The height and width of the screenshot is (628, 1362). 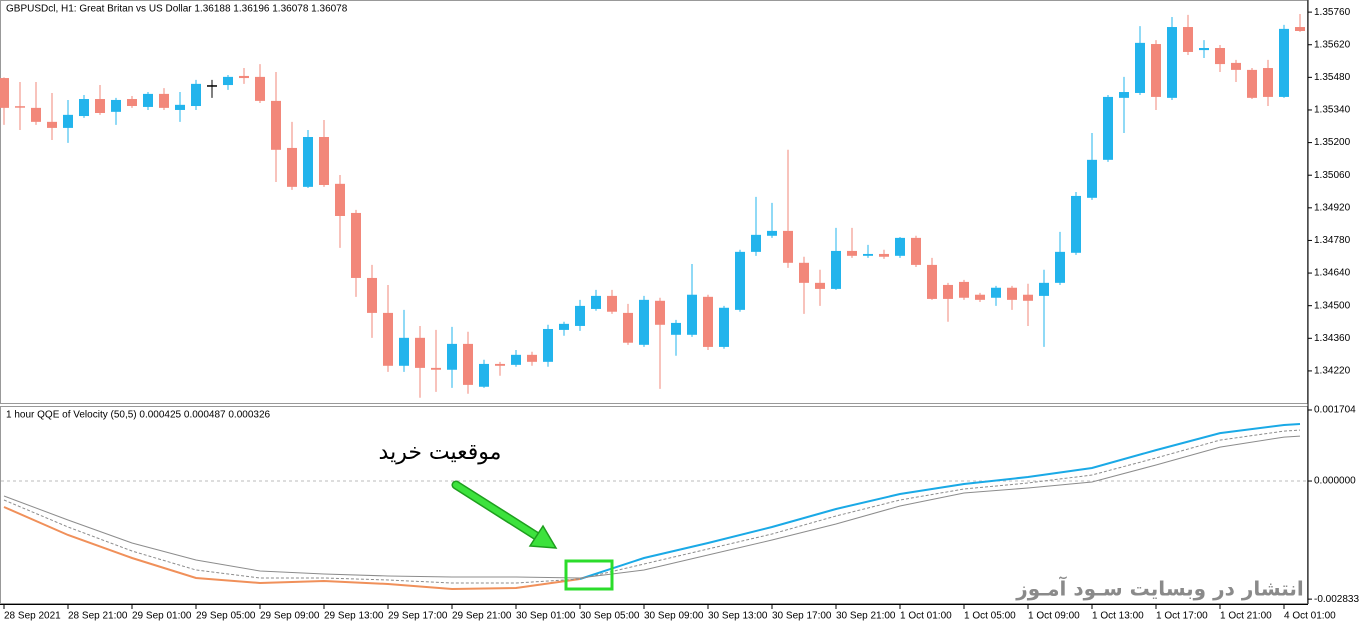 What do you see at coordinates (1332, 44) in the screenshot?
I see `y-tick-label: 1.35620` at bounding box center [1332, 44].